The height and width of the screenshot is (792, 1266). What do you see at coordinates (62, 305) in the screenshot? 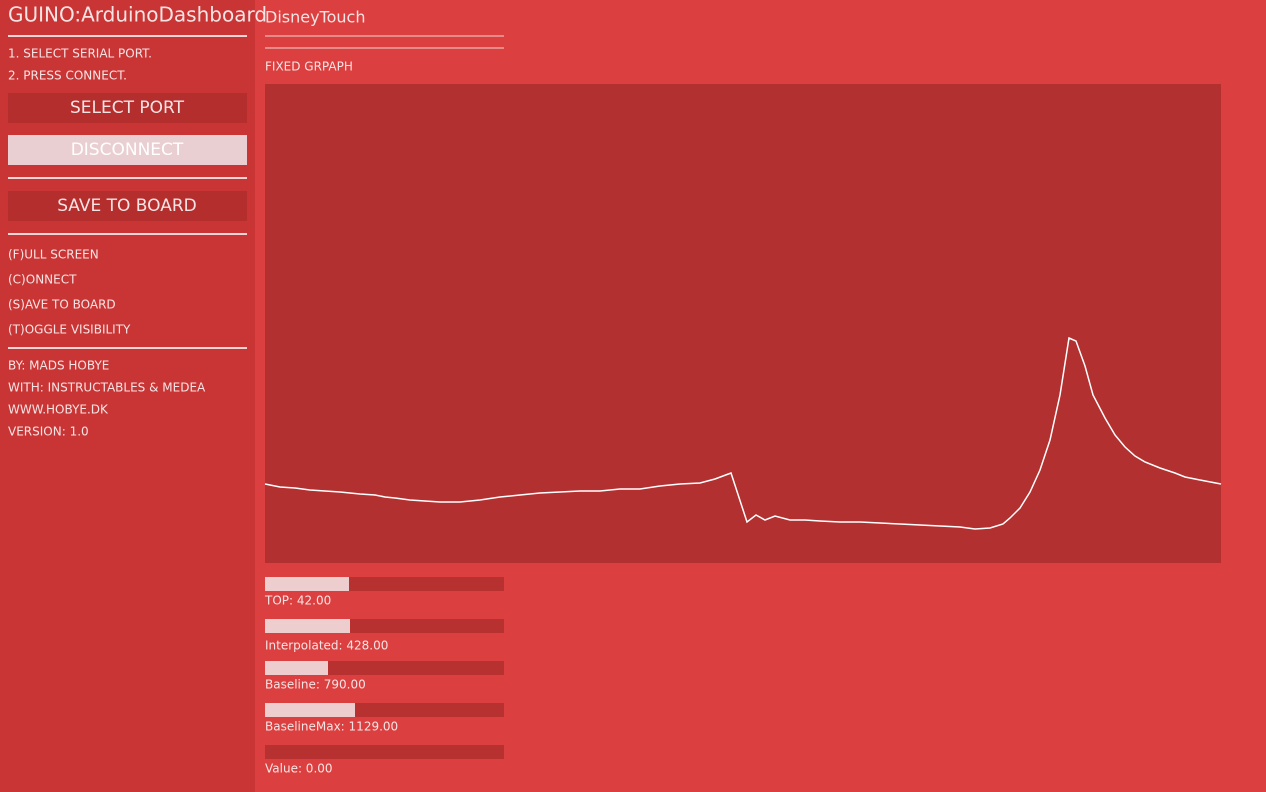
I see `shortcut: (S)AVE TO BOARD` at bounding box center [62, 305].